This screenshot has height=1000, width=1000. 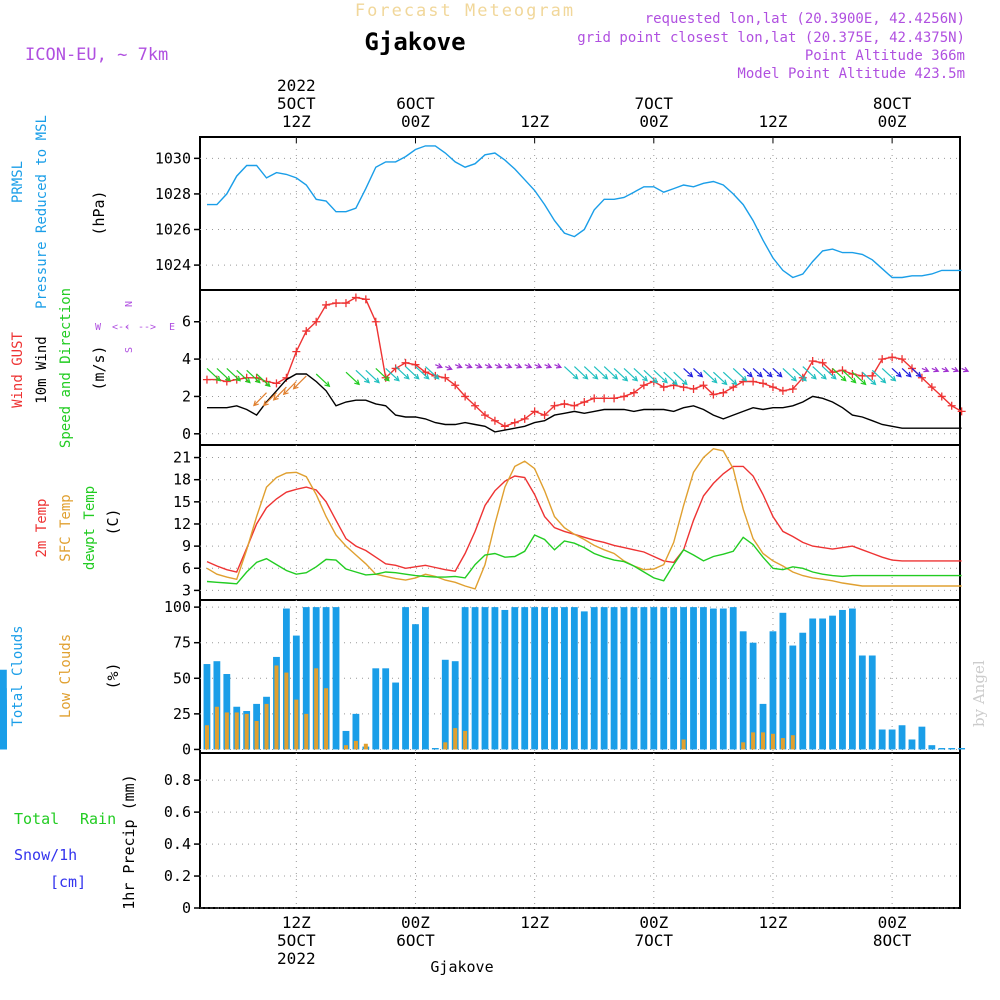 What do you see at coordinates (66, 368) in the screenshot?
I see `wind-dir-label: Speed and Direction` at bounding box center [66, 368].